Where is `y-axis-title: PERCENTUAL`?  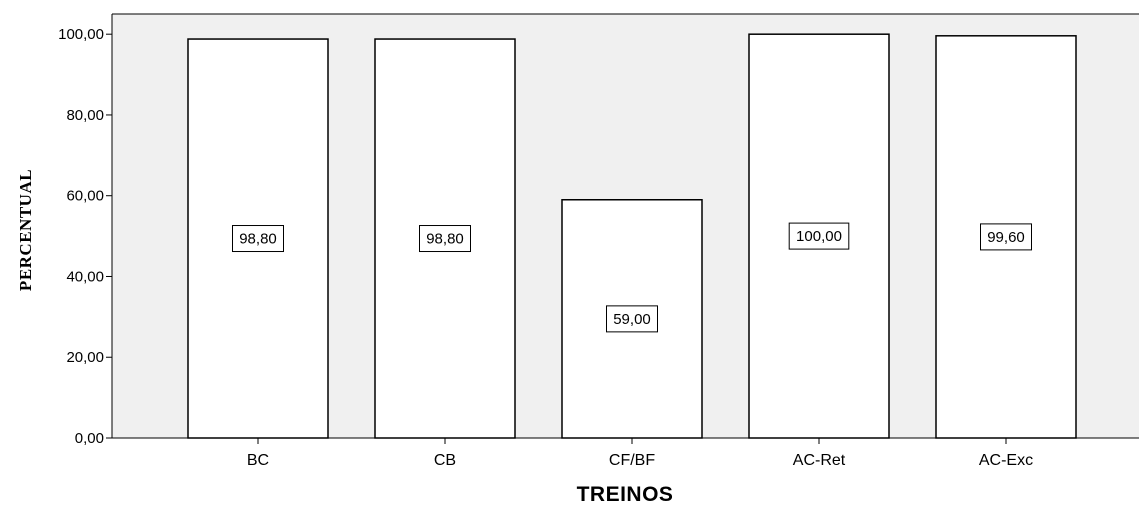
y-axis-title: PERCENTUAL is located at coordinates (25, 230).